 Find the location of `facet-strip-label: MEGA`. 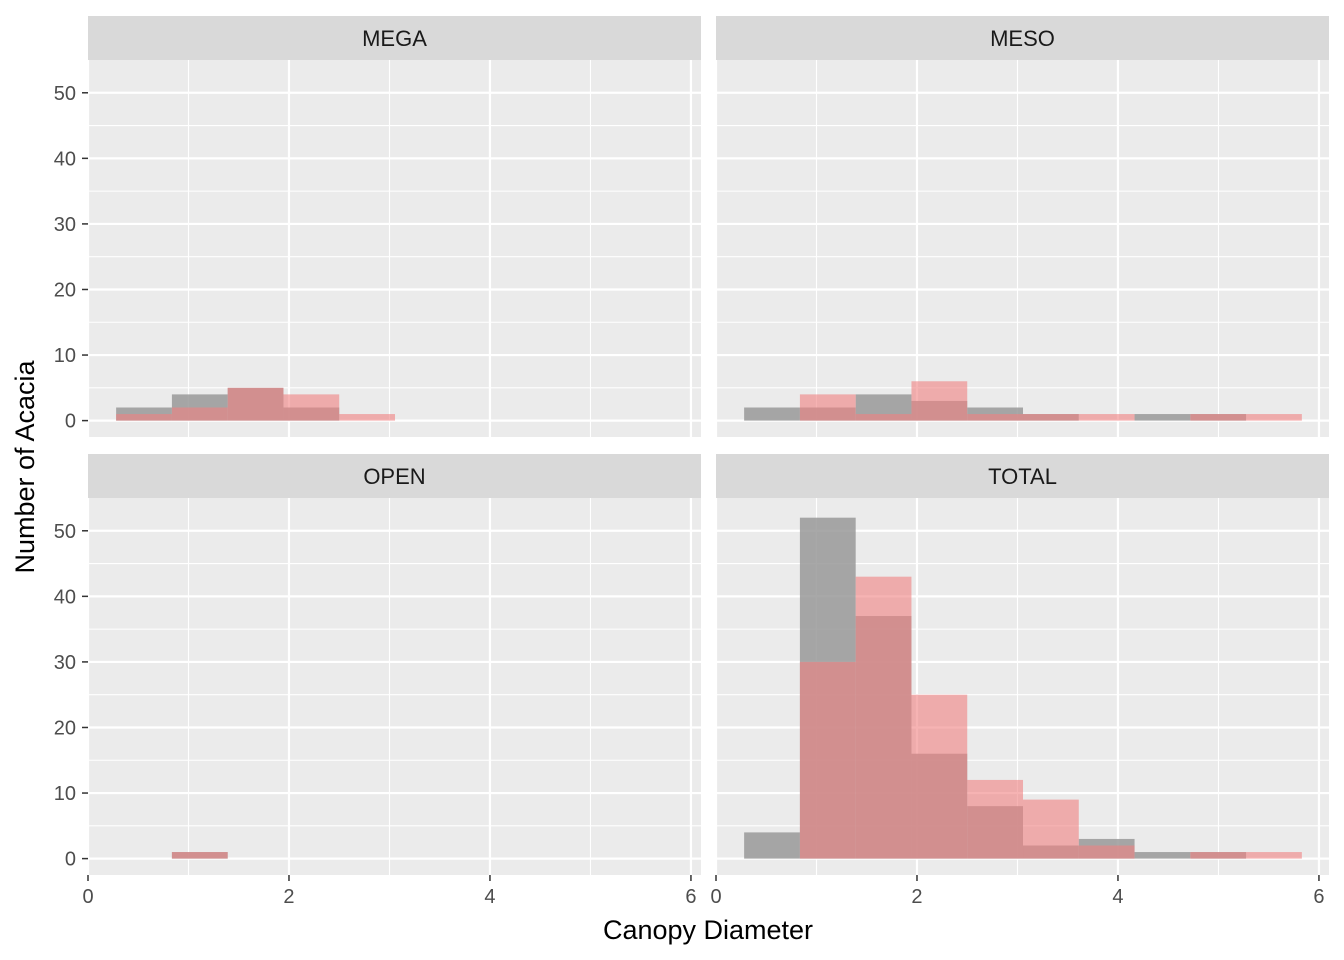

facet-strip-label: MEGA is located at coordinates (394, 38).